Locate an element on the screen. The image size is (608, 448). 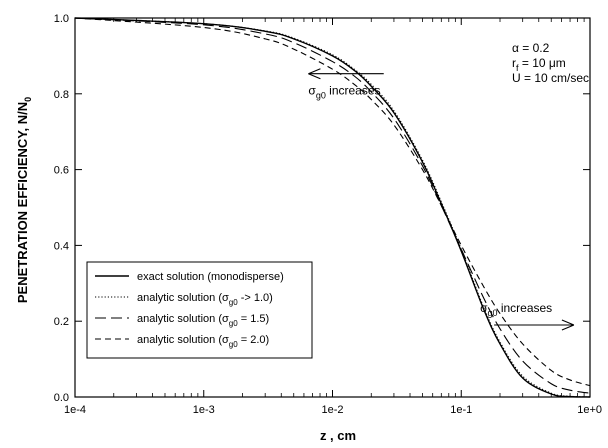
x-tick-label: 1e-4 is located at coordinates (75, 410).